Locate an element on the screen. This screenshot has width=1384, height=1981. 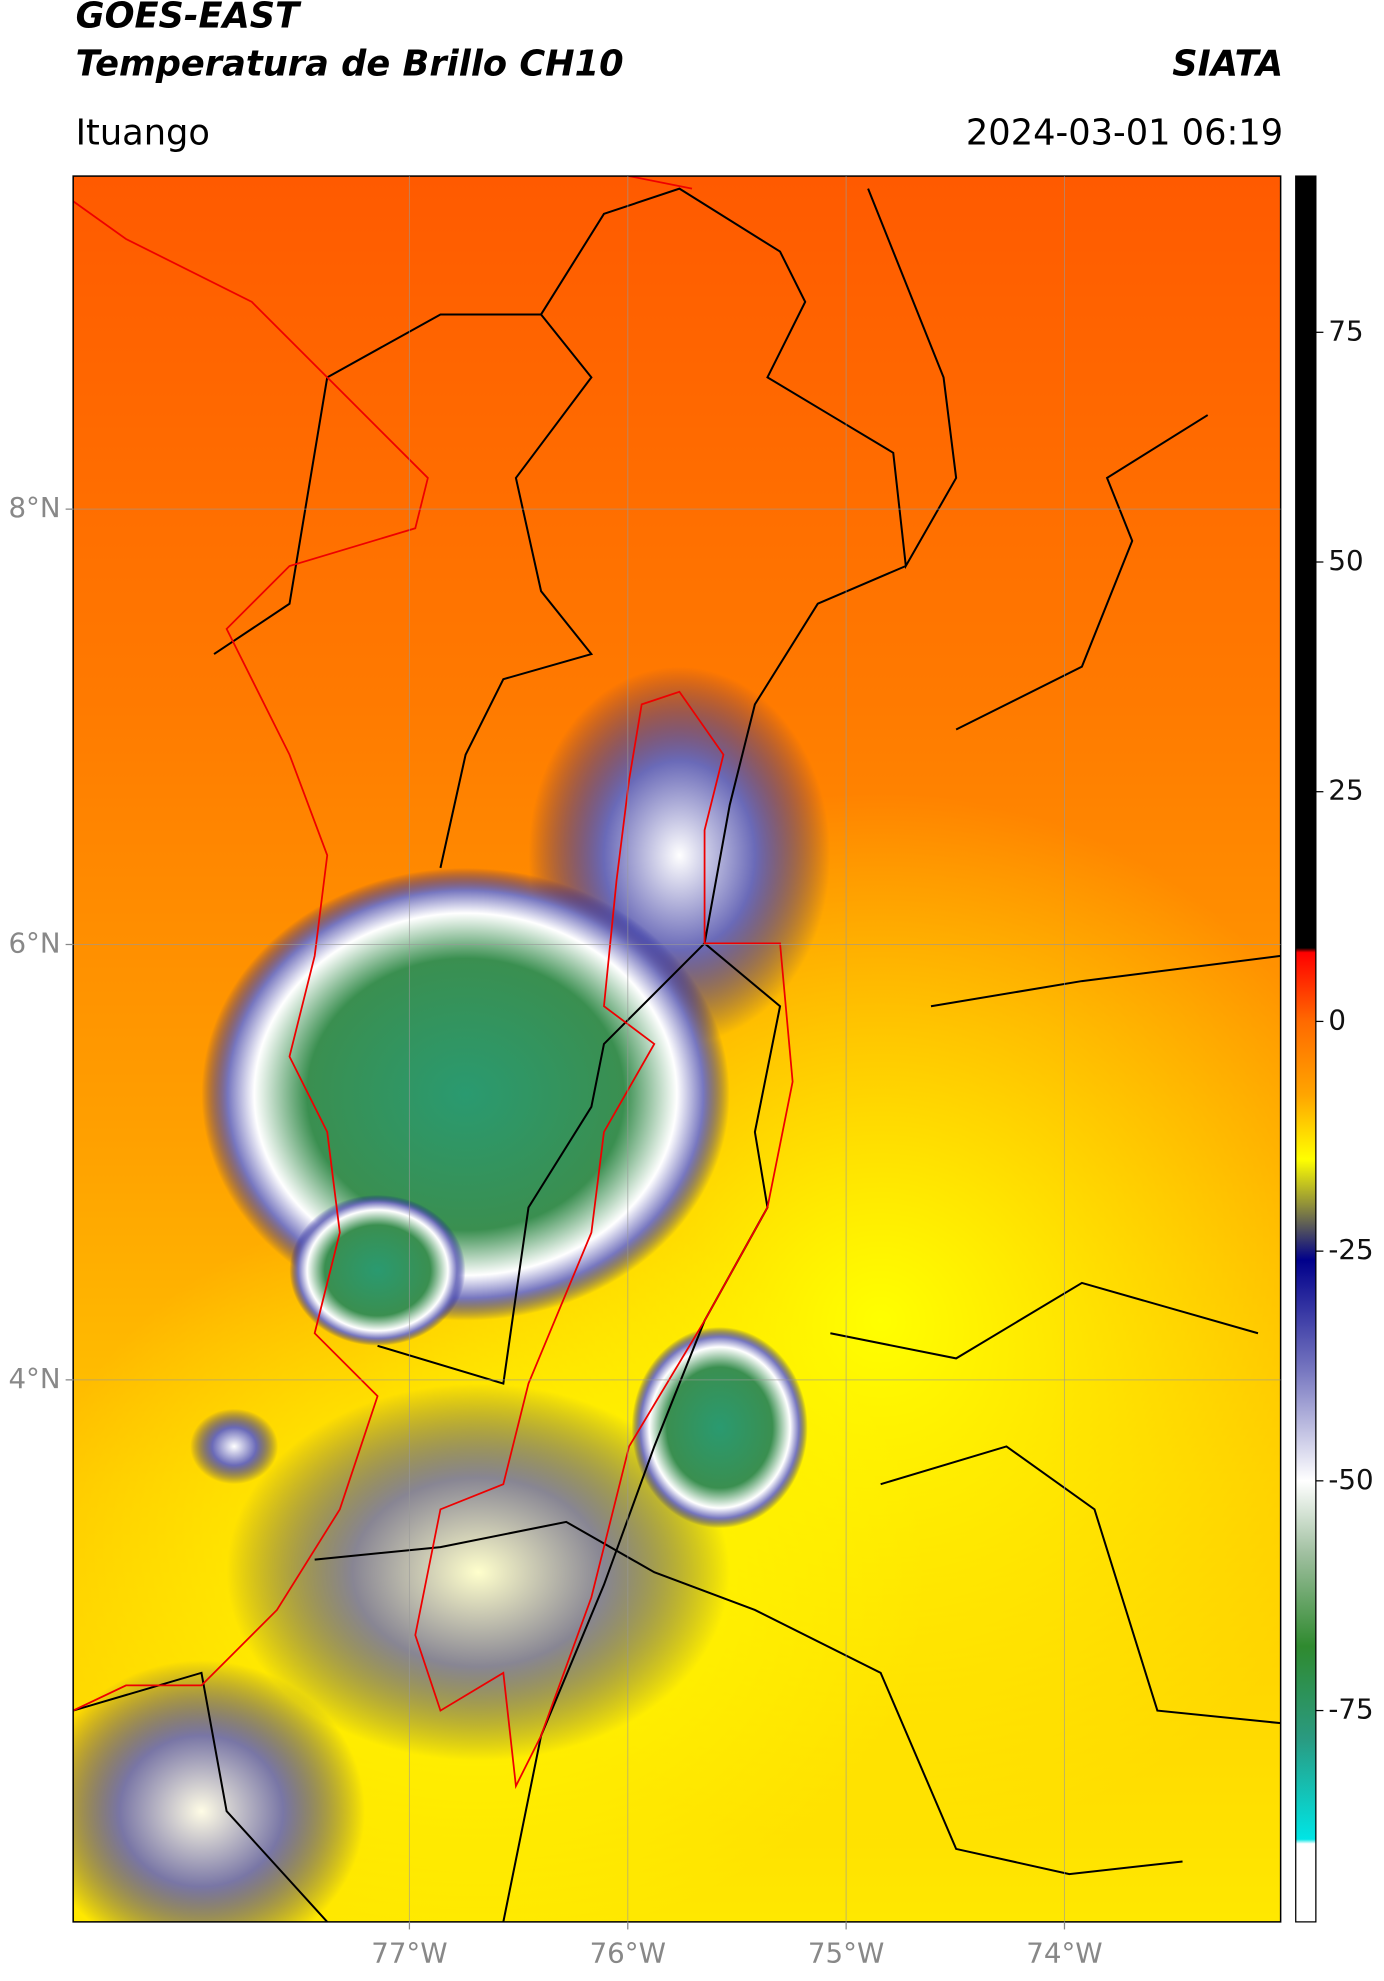
colorbar-tick-label: -50 is located at coordinates (1350, 1479).